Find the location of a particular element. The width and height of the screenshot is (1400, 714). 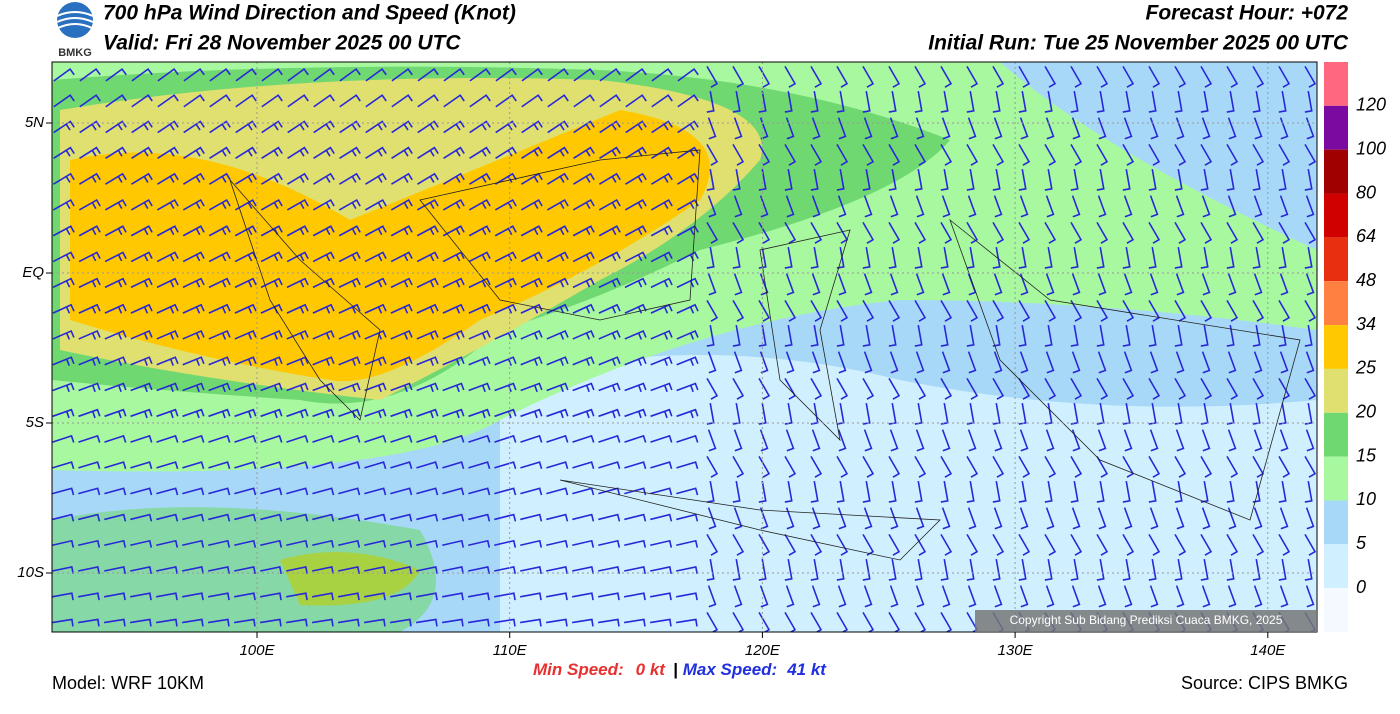

colorbar-label: 0 is located at coordinates (1361, 587).